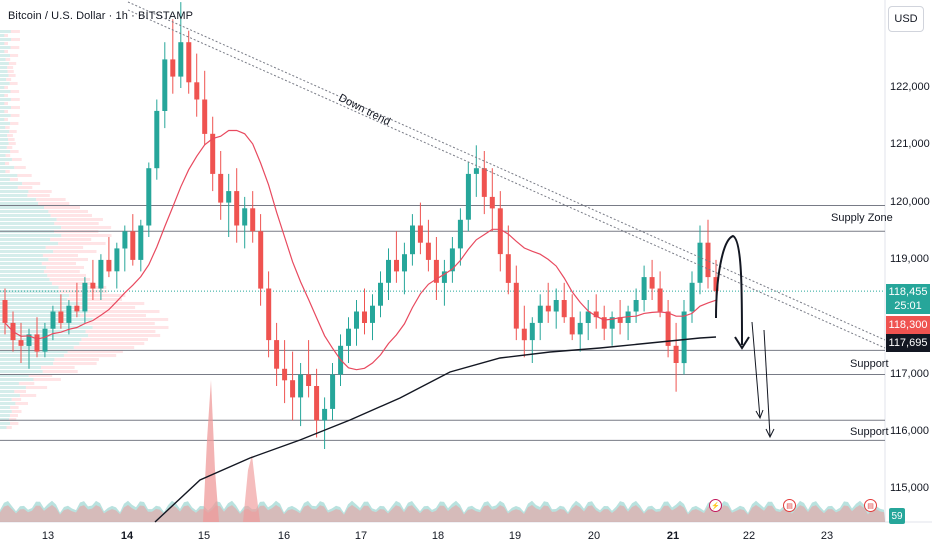 The width and height of the screenshot is (932, 550). What do you see at coordinates (84, 229) in the screenshot?
I see `volume-profile` at bounding box center [84, 229].